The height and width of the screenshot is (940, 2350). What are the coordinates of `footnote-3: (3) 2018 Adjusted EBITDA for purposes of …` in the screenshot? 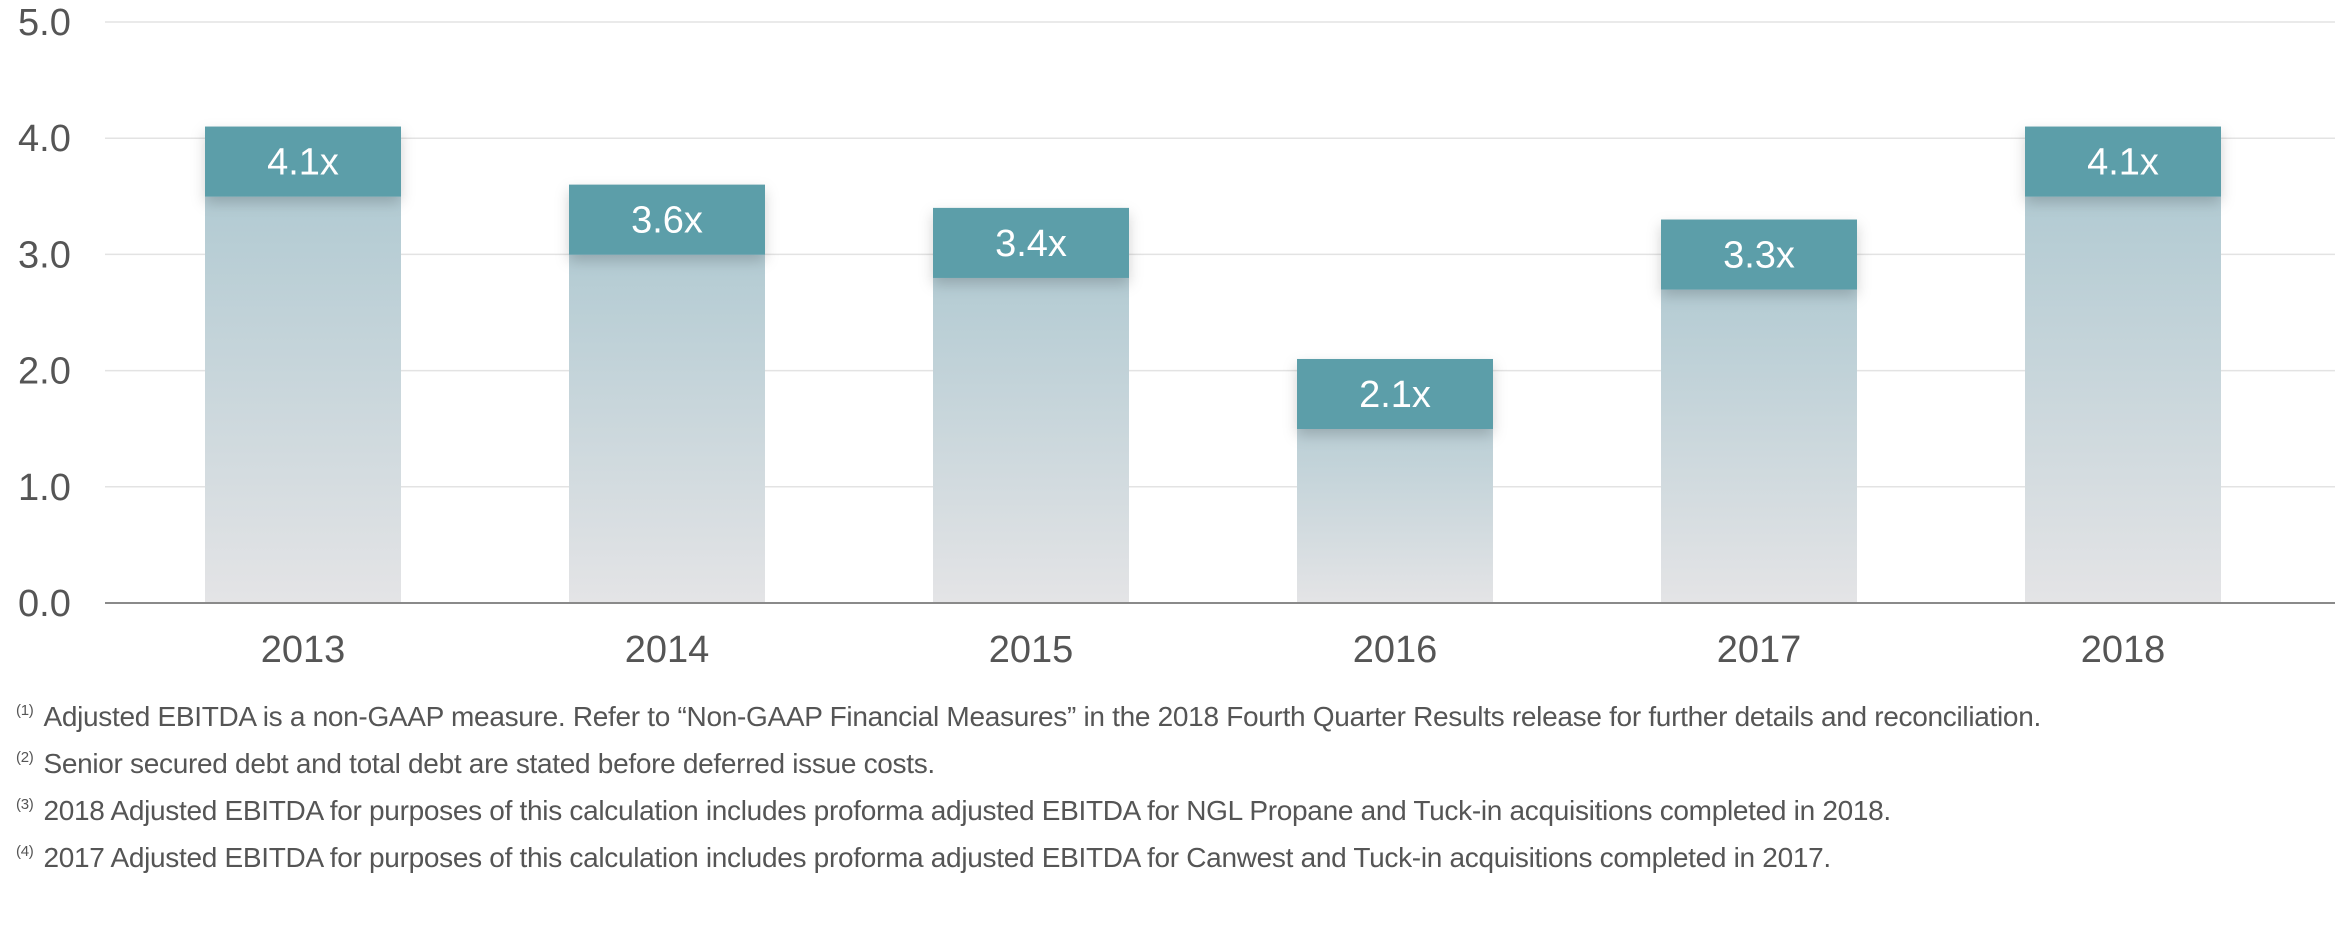 It's located at (1166, 807).